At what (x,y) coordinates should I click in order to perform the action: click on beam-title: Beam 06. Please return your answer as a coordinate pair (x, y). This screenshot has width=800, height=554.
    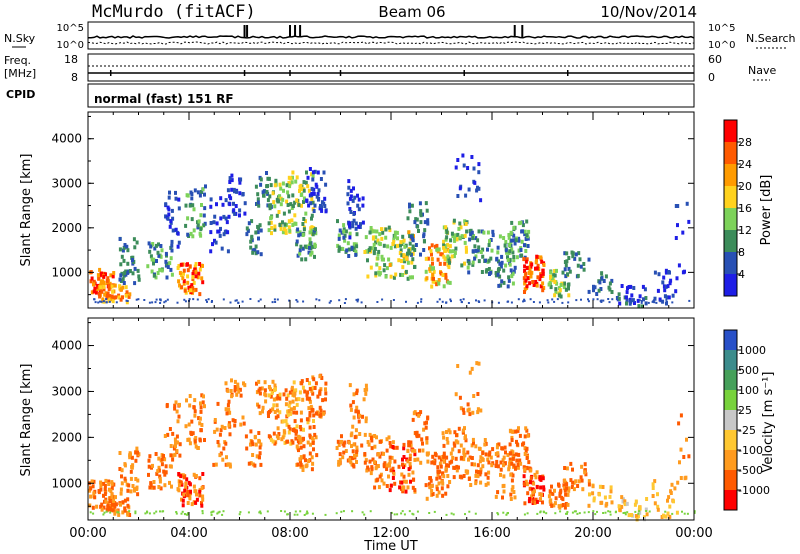
    Looking at the image, I should click on (411, 12).